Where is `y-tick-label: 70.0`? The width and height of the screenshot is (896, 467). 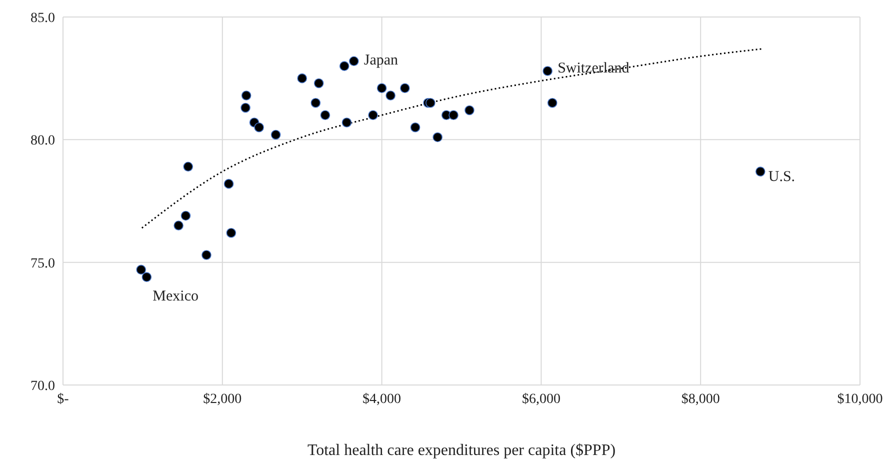
y-tick-label: 70.0 is located at coordinates (42, 386).